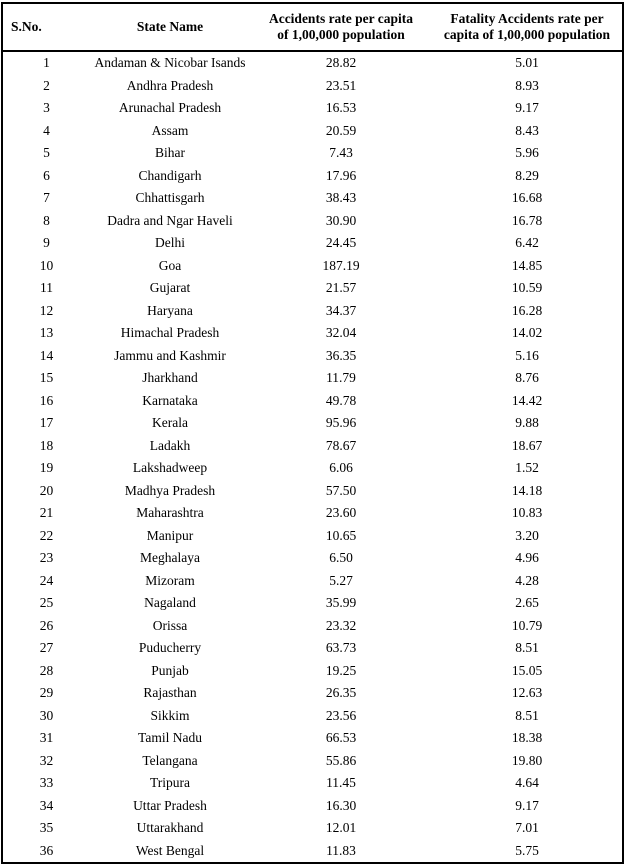 The image size is (625, 864). Describe the element at coordinates (341, 625) in the screenshot. I see `cell-accident-rate: 23.32` at that location.